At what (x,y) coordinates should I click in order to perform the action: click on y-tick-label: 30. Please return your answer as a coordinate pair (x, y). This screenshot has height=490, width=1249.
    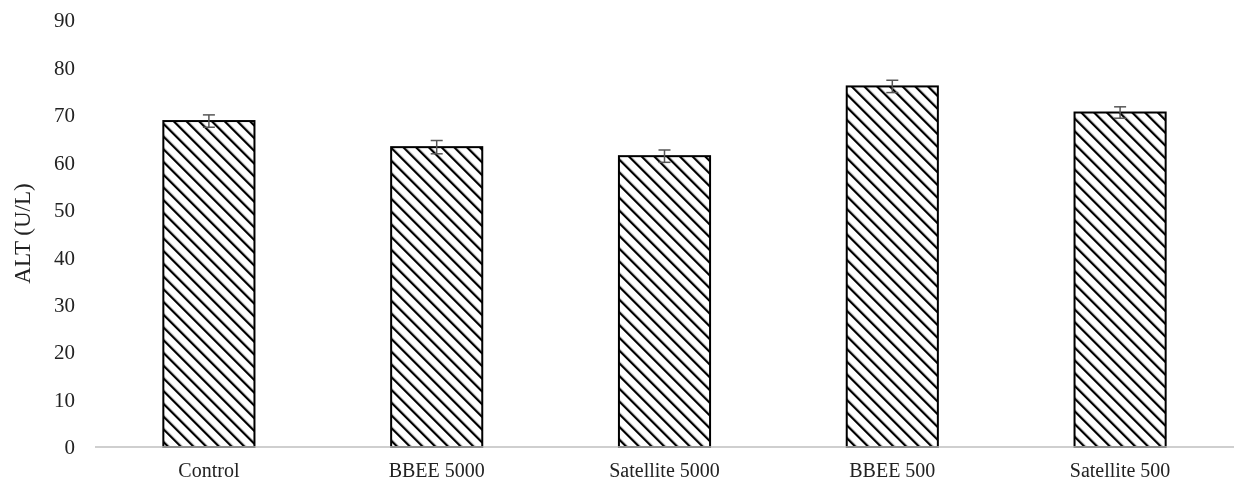
    Looking at the image, I should click on (64, 305).